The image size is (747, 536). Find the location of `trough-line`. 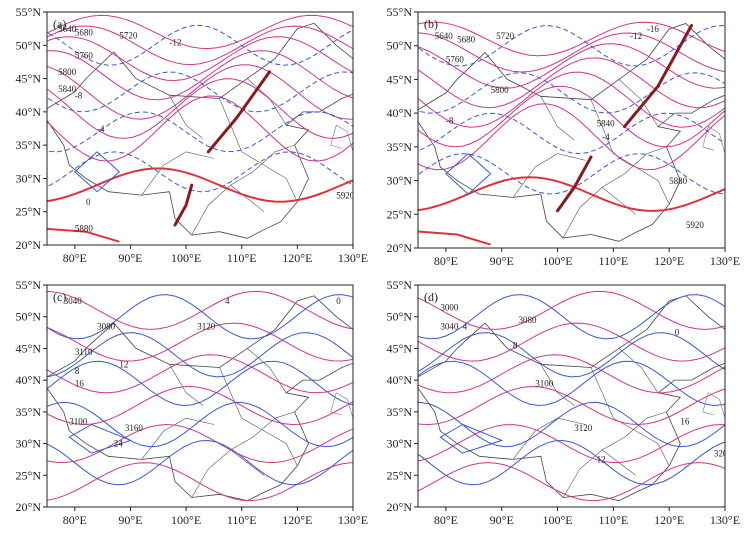

trough-line is located at coordinates (238, 112).